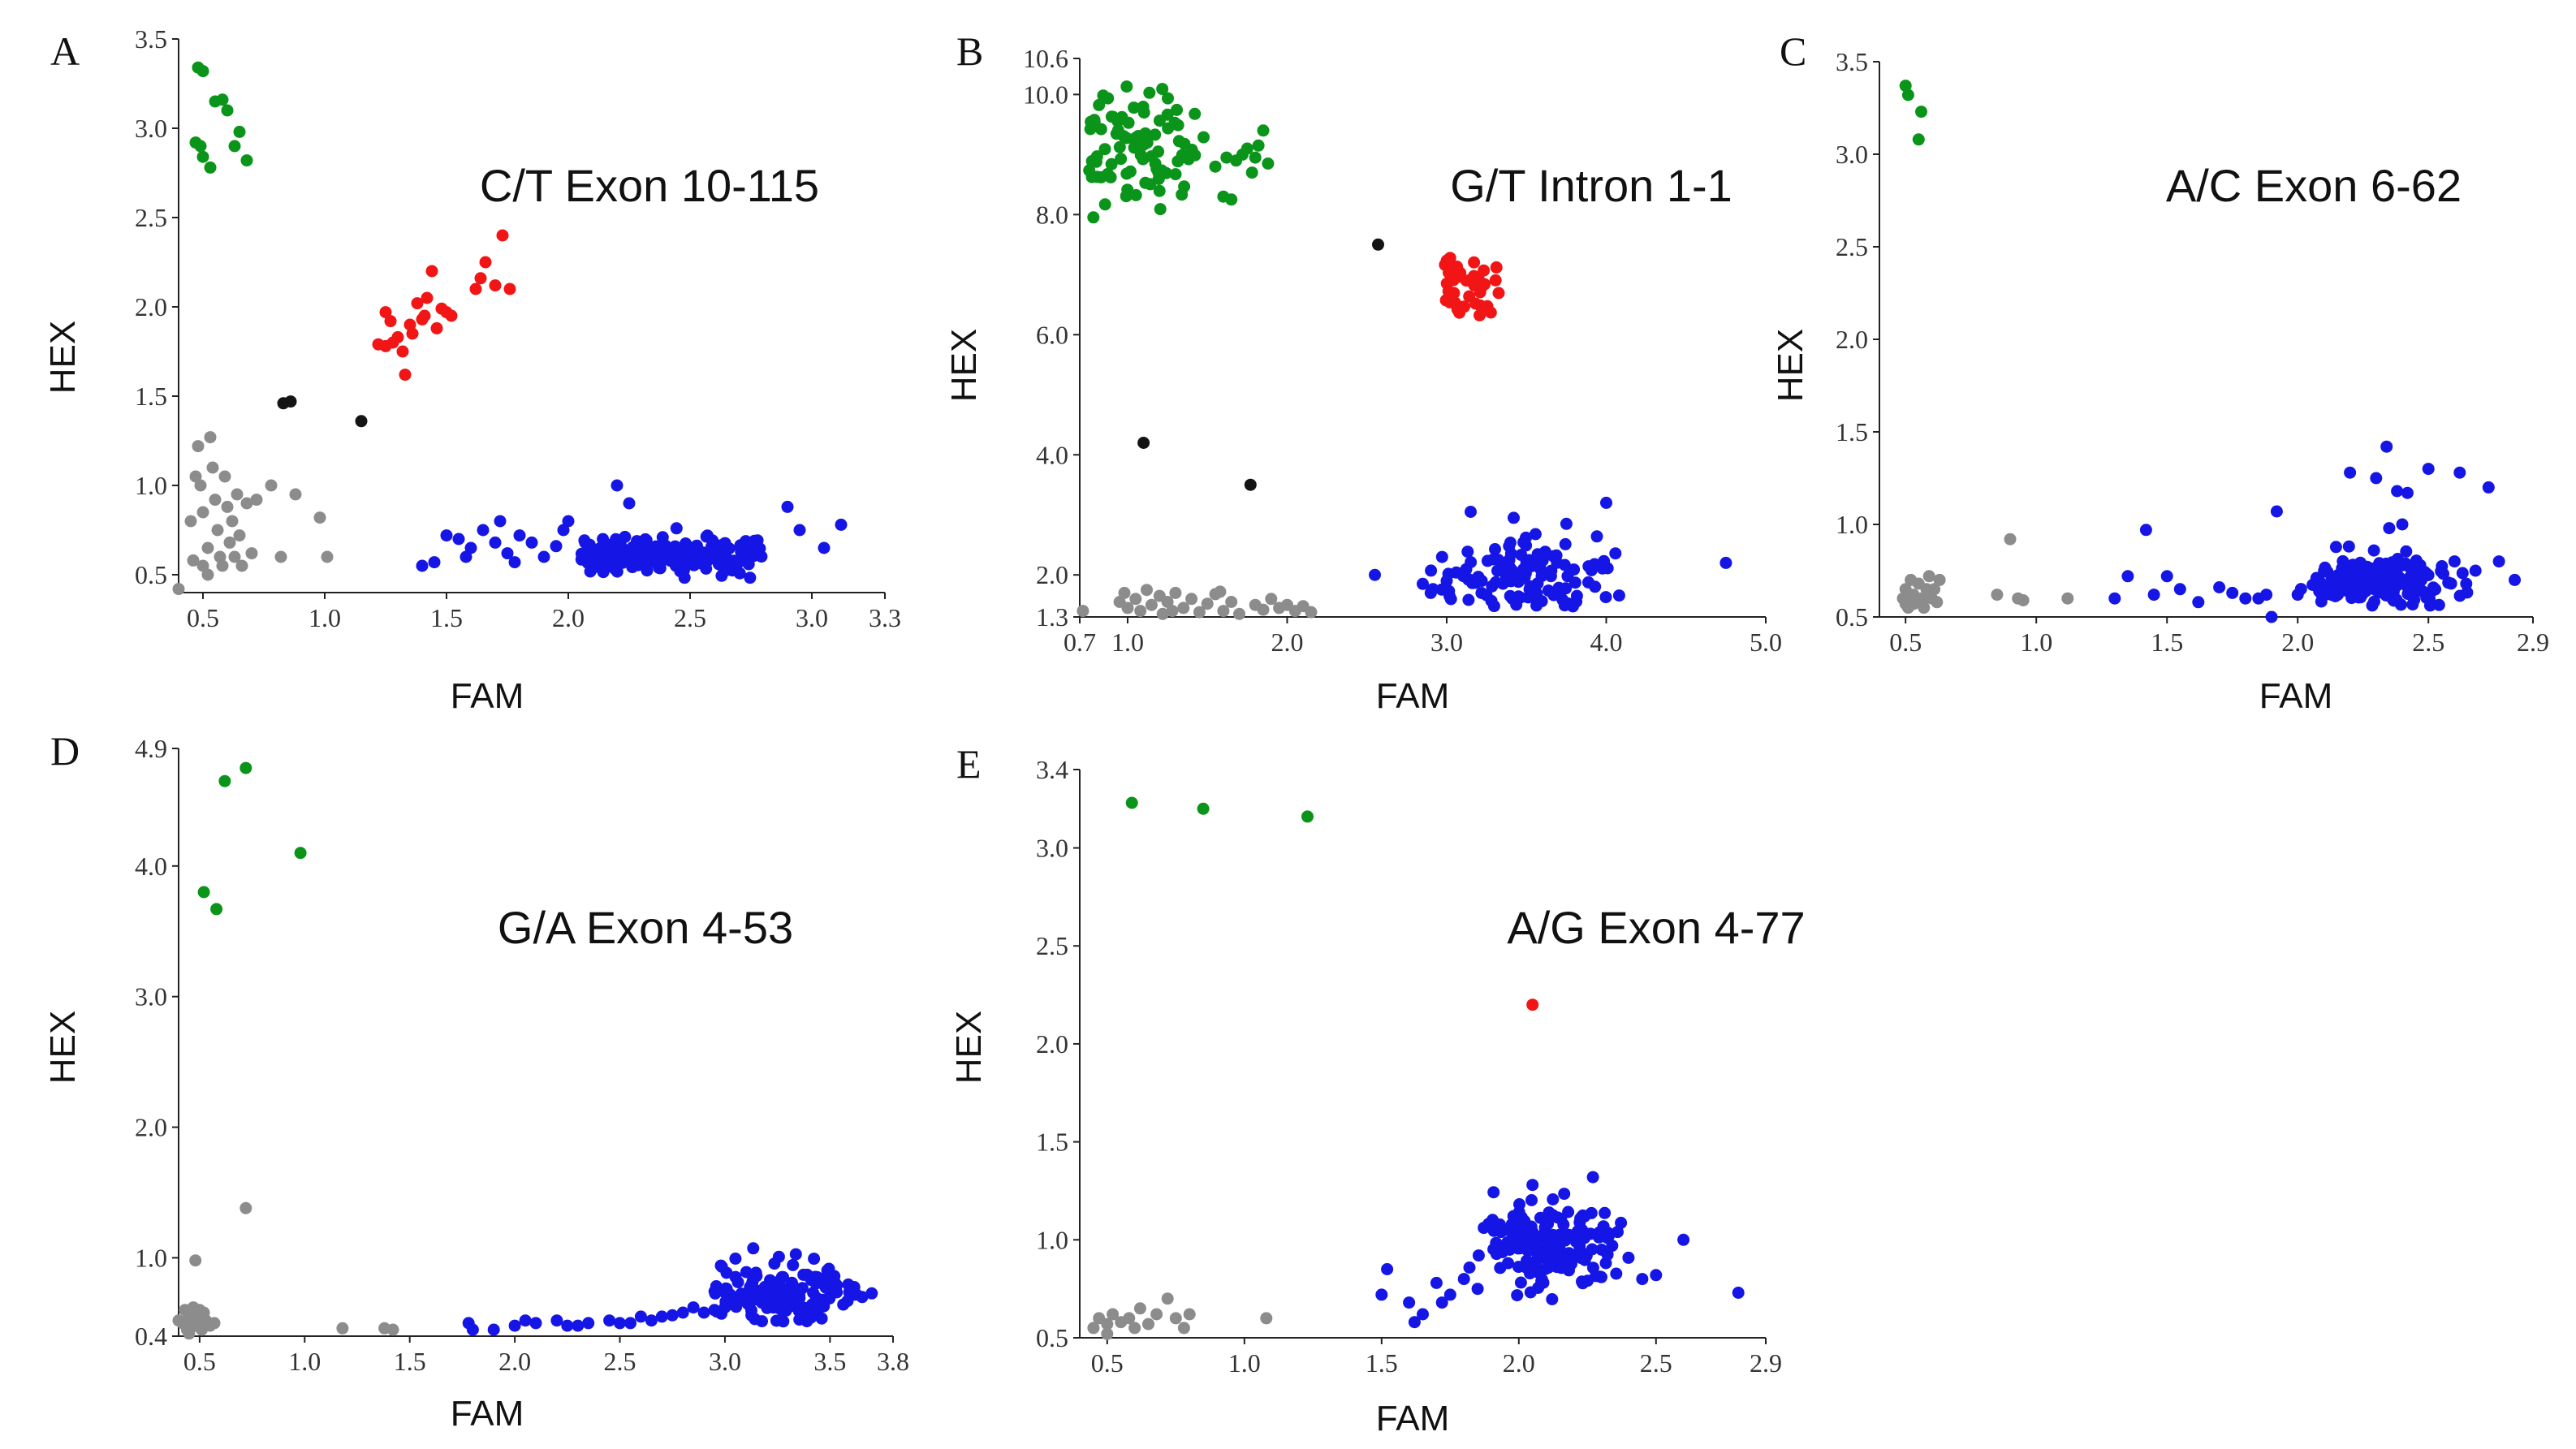  I want to click on panel-letter: C, so click(1793, 51).